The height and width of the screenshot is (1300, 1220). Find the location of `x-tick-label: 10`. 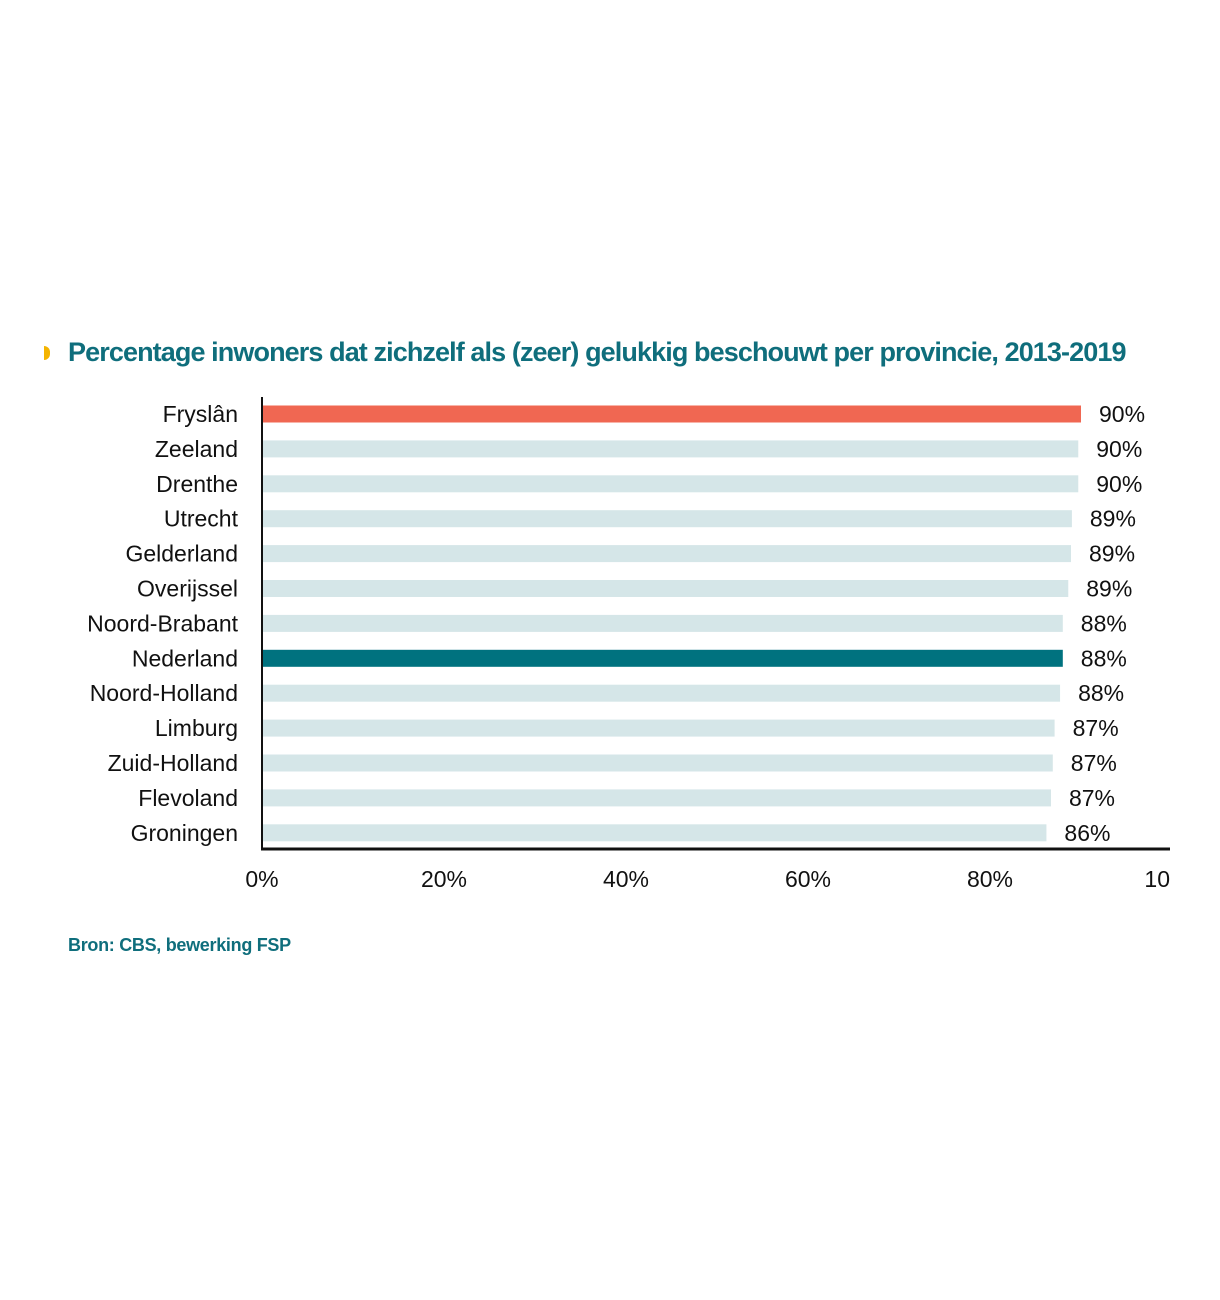

x-tick-label: 10 is located at coordinates (1157, 879).